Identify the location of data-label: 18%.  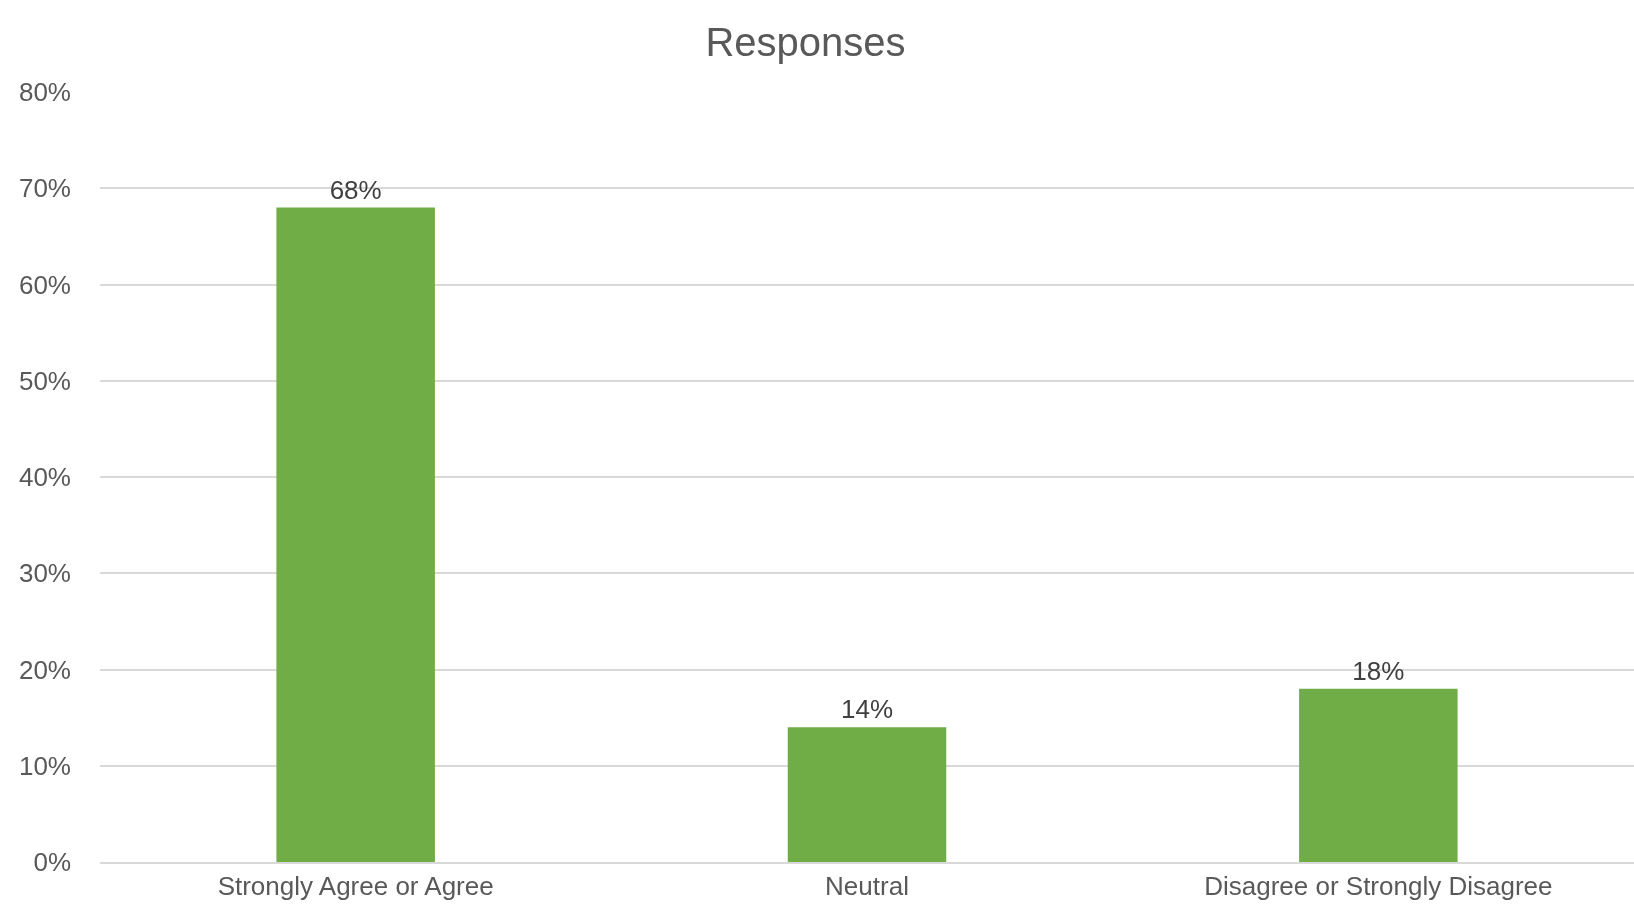
(1378, 670).